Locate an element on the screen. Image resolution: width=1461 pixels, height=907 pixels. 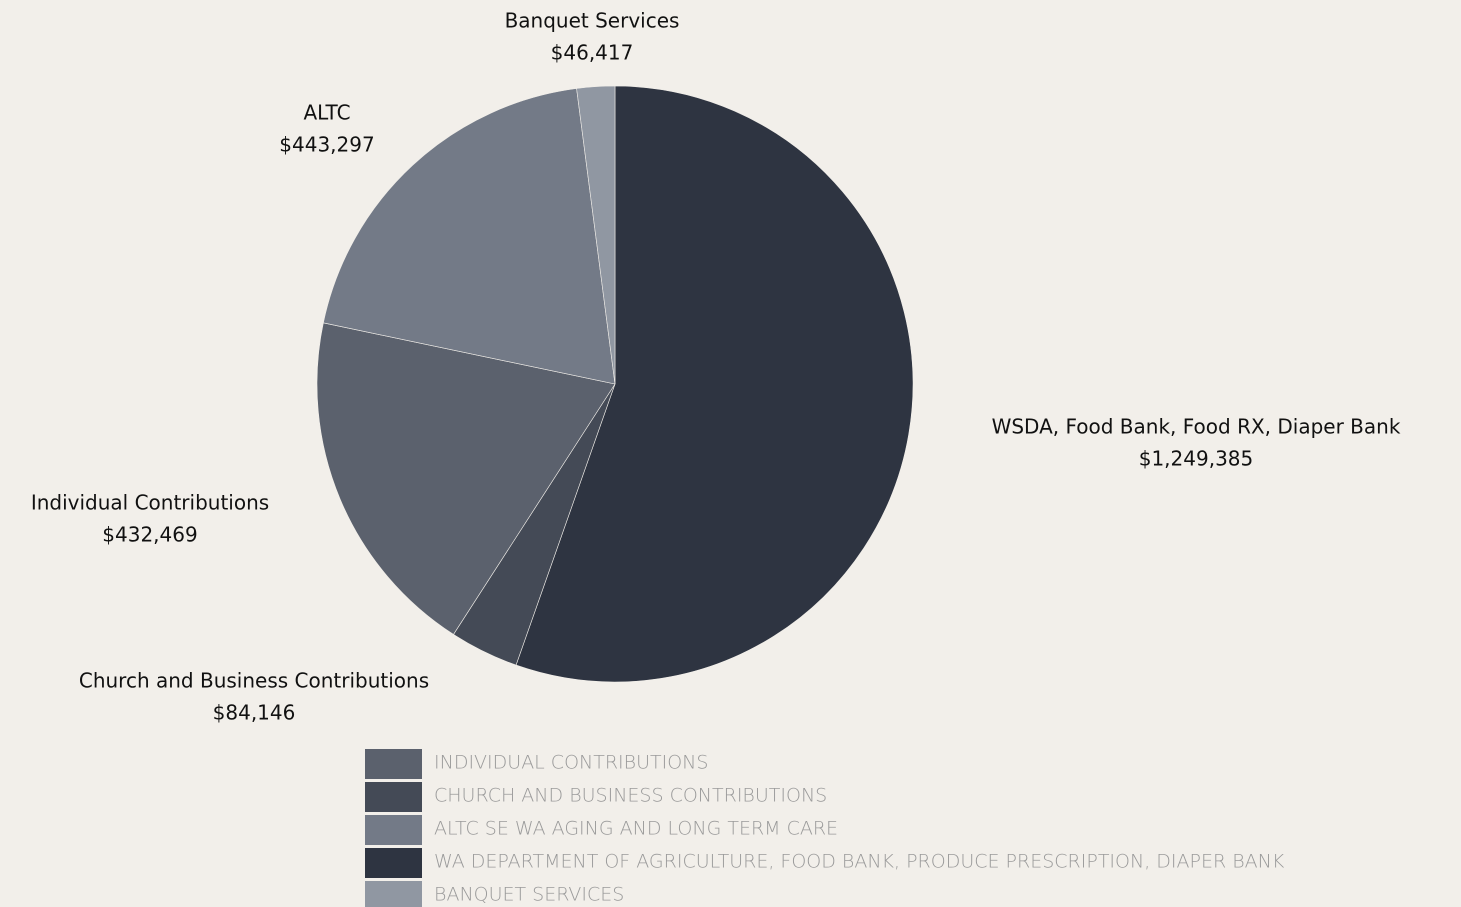
slice-label: WSDA, Food Bank, Food RX, Diaper Bank is located at coordinates (1196, 427).